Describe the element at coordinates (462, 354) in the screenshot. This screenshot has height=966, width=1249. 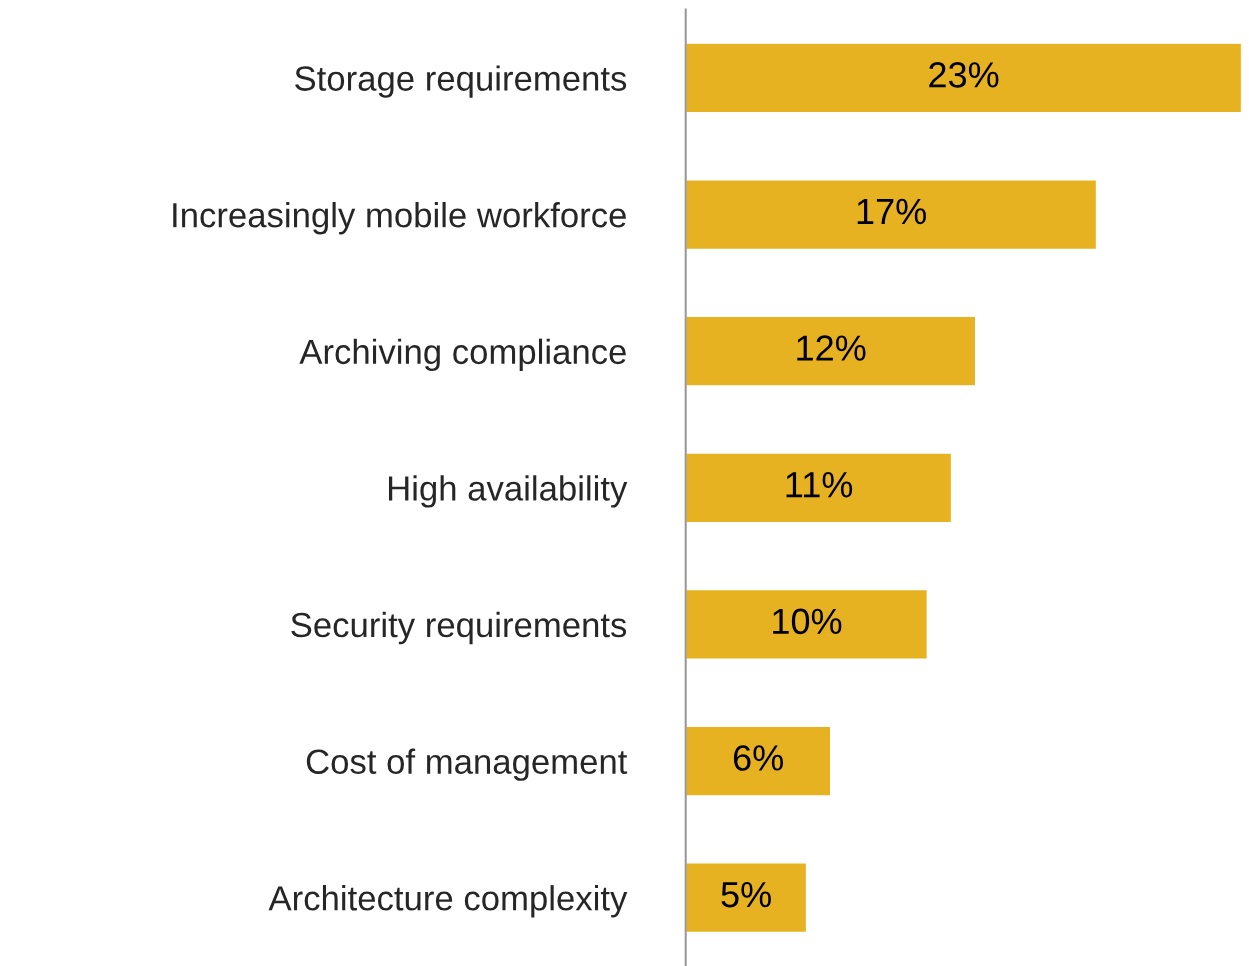
I see `y-tick-label: Archiving compliance` at that location.